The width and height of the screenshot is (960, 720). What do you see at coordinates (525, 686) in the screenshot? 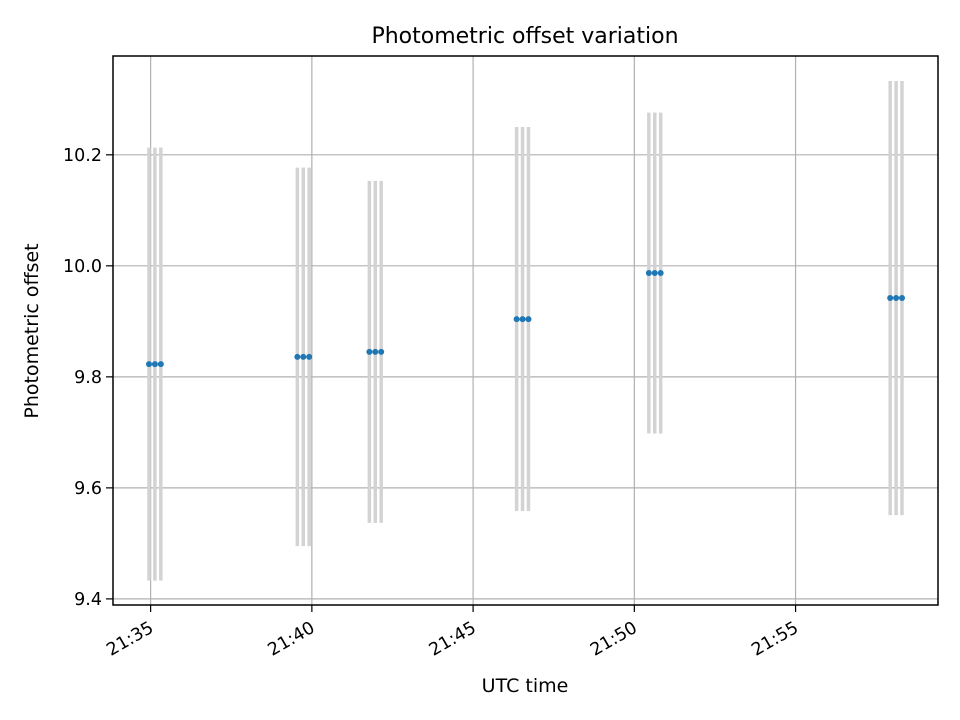
I see `x-axis-label: UTC time` at bounding box center [525, 686].